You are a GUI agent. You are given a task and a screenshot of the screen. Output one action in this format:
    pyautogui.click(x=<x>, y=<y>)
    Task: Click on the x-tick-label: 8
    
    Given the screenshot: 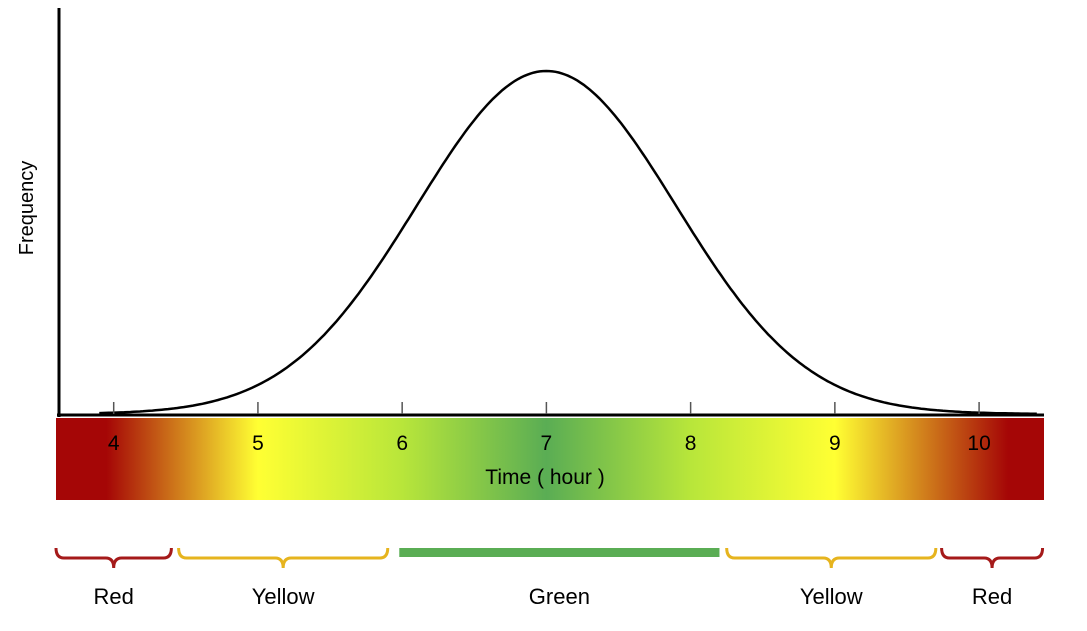 What is the action you would take?
    pyautogui.click(x=691, y=443)
    